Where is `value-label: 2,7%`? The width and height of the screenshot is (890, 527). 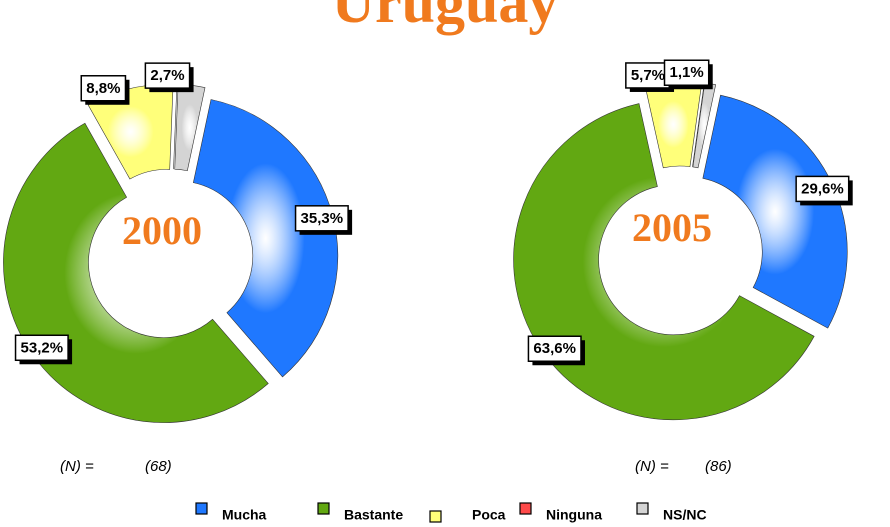
value-label: 2,7% is located at coordinates (167, 75).